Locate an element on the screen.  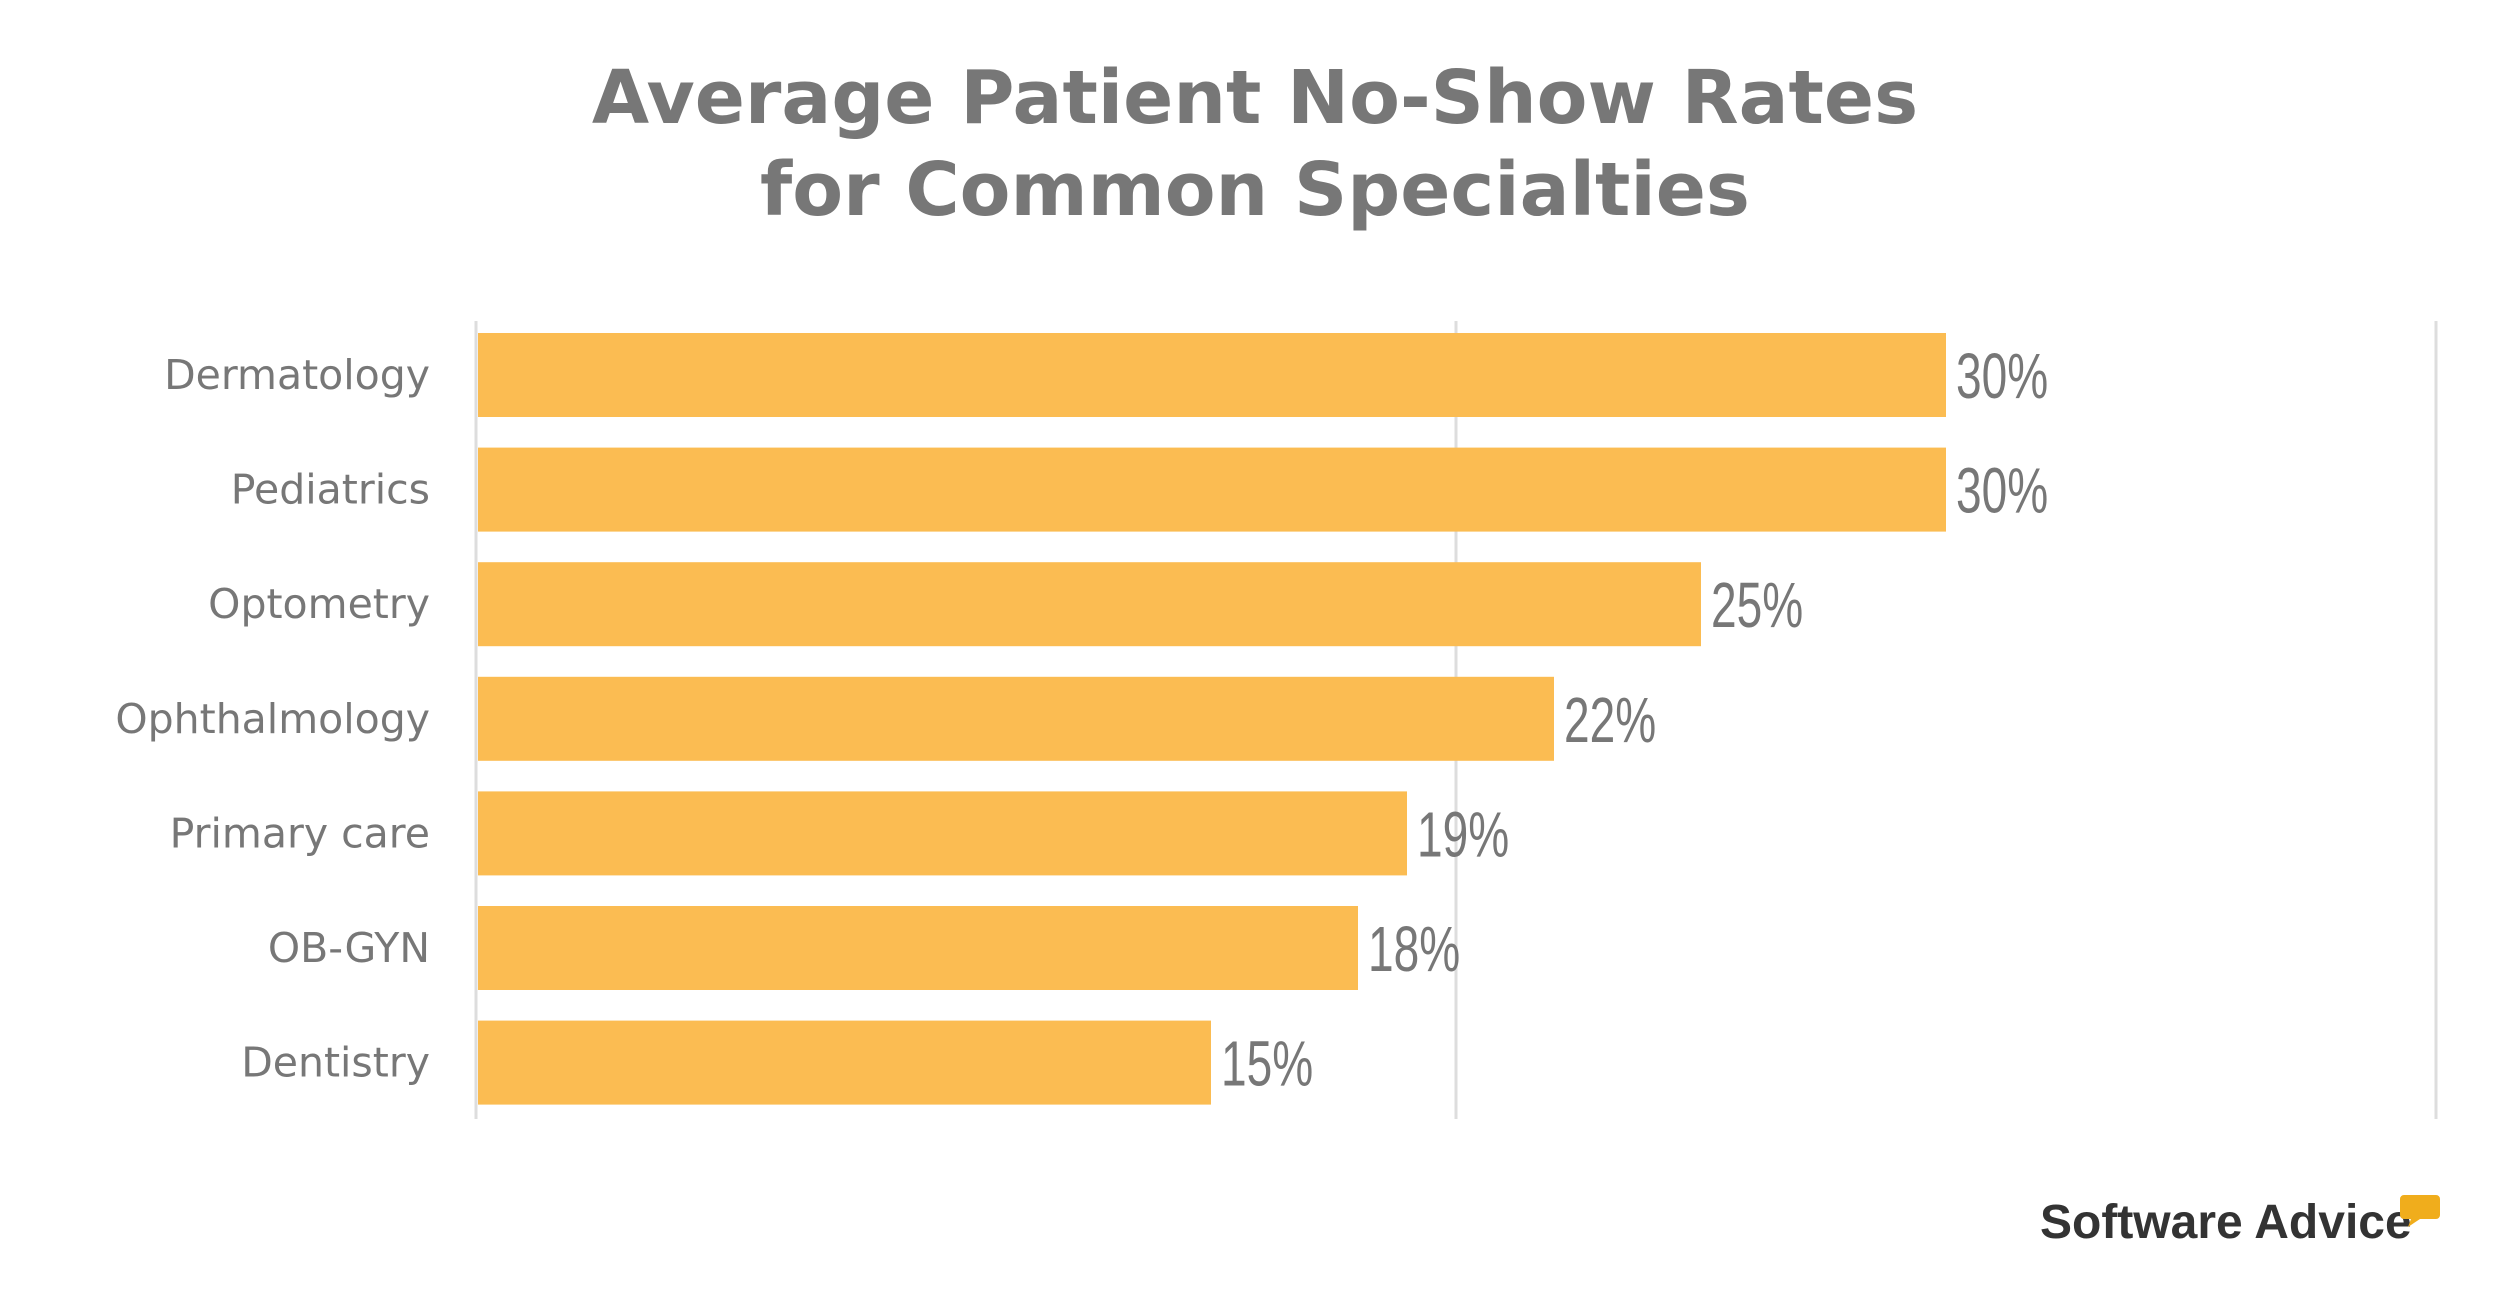
logo-text: Software Advice is located at coordinates (2226, 1222).